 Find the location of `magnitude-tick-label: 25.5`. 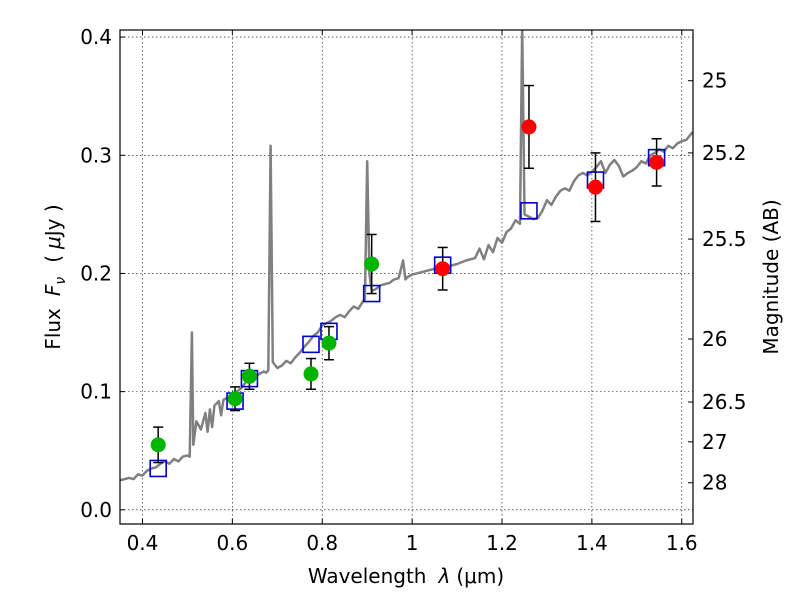

magnitude-tick-label: 25.5 is located at coordinates (724, 239).